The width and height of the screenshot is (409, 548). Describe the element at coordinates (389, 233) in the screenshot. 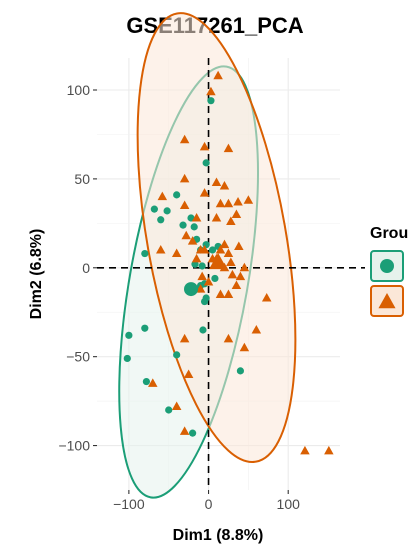

I see `legend-title: Grou` at that location.